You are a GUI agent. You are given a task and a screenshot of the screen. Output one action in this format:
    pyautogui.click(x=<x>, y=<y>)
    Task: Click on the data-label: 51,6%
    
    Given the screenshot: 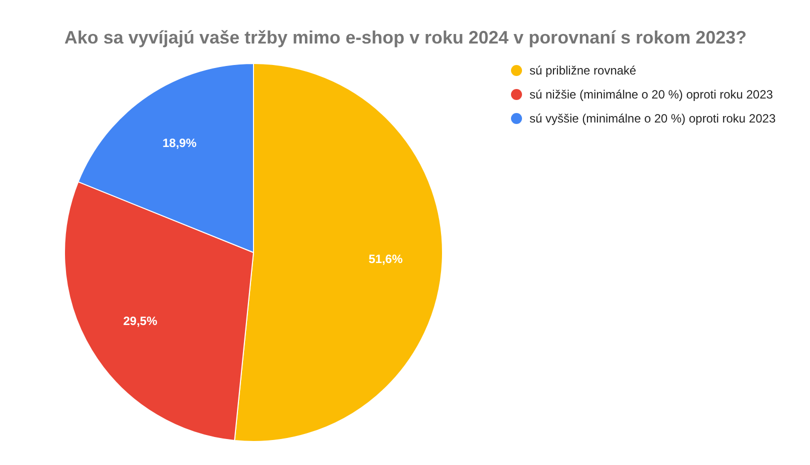 What is the action you would take?
    pyautogui.click(x=385, y=259)
    